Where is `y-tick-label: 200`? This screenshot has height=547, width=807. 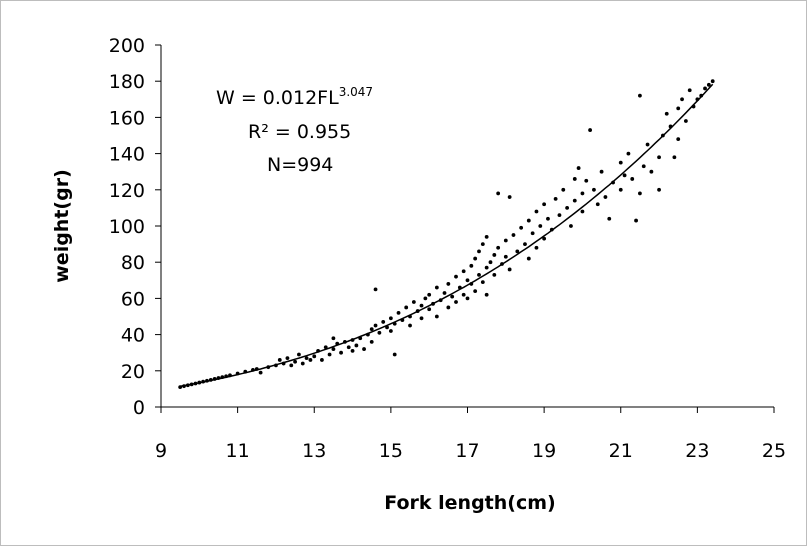
y-tick-label: 200 is located at coordinates (127, 46).